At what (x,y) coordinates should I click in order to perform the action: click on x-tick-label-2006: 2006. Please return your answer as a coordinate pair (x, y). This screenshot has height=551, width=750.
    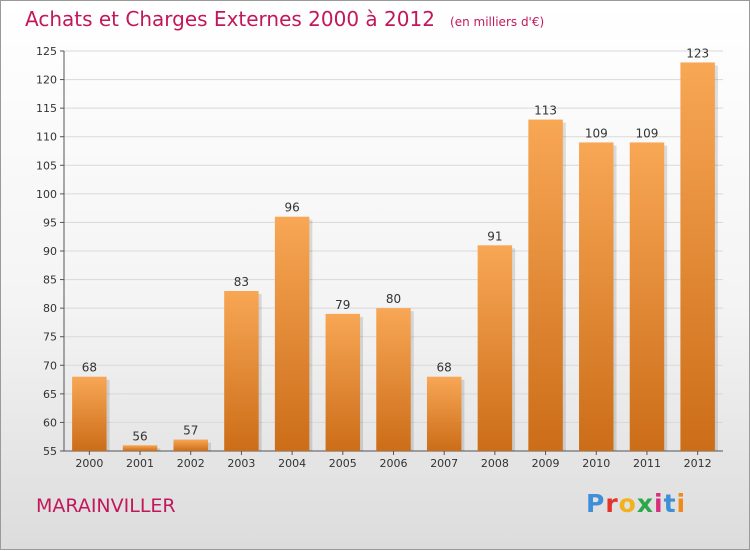
    Looking at the image, I should click on (394, 463).